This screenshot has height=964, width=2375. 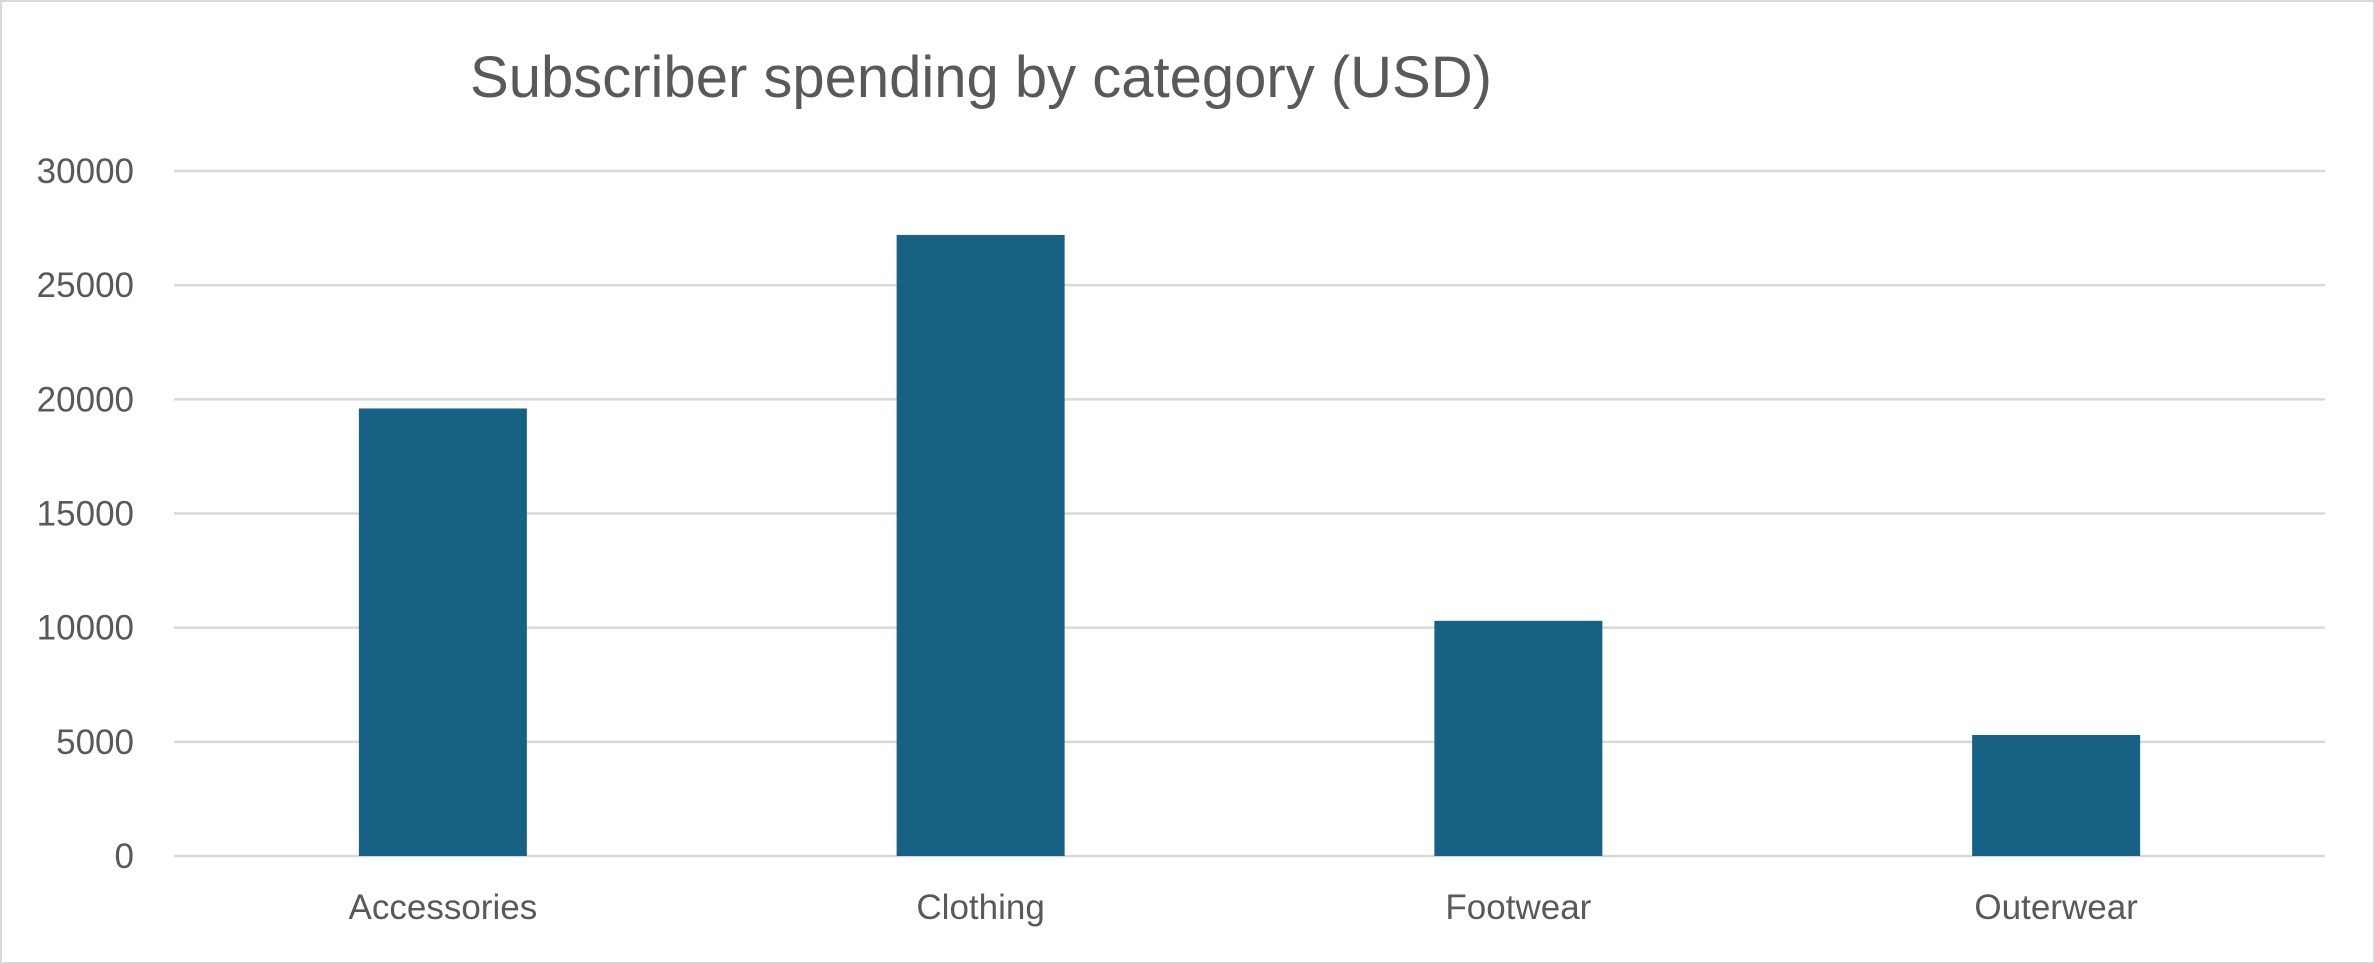 I want to click on chart-title: Subscriber spending by category (USD), so click(x=981, y=77).